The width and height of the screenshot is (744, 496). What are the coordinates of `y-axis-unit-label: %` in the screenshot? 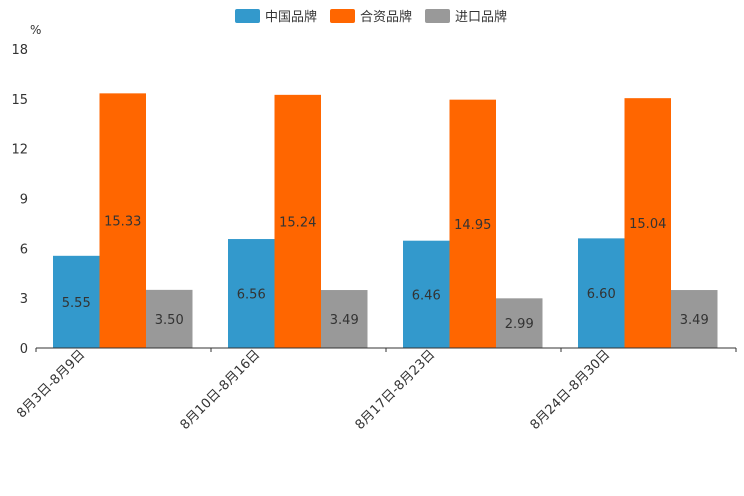 It's located at (35, 30).